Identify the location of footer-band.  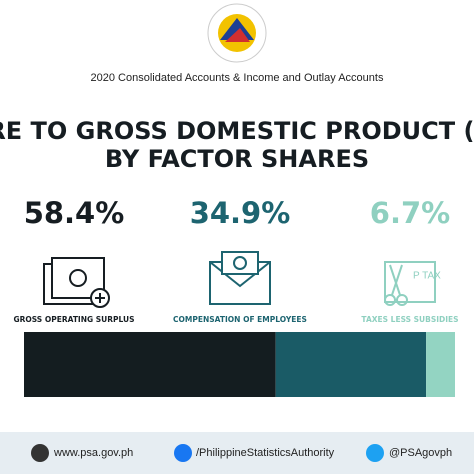
(237, 453).